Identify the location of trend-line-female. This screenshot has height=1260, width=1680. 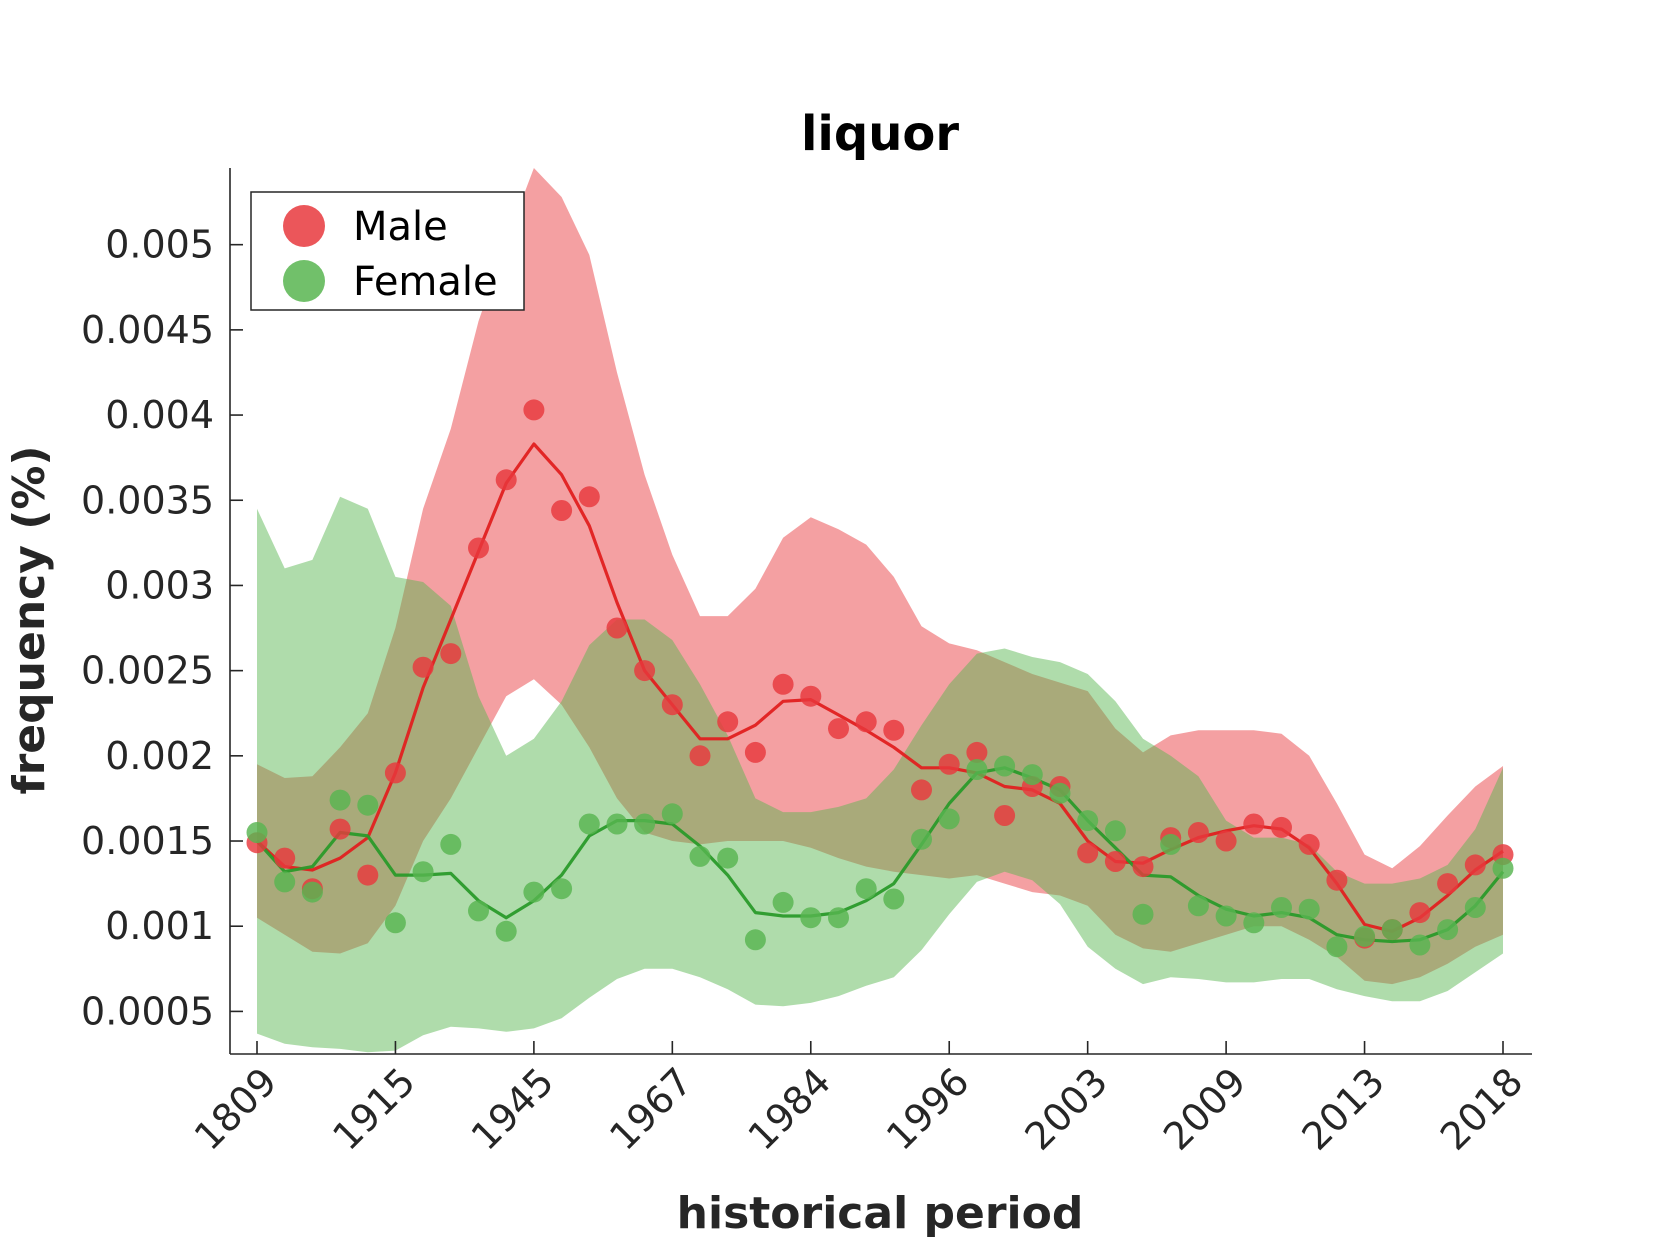
(880, 855).